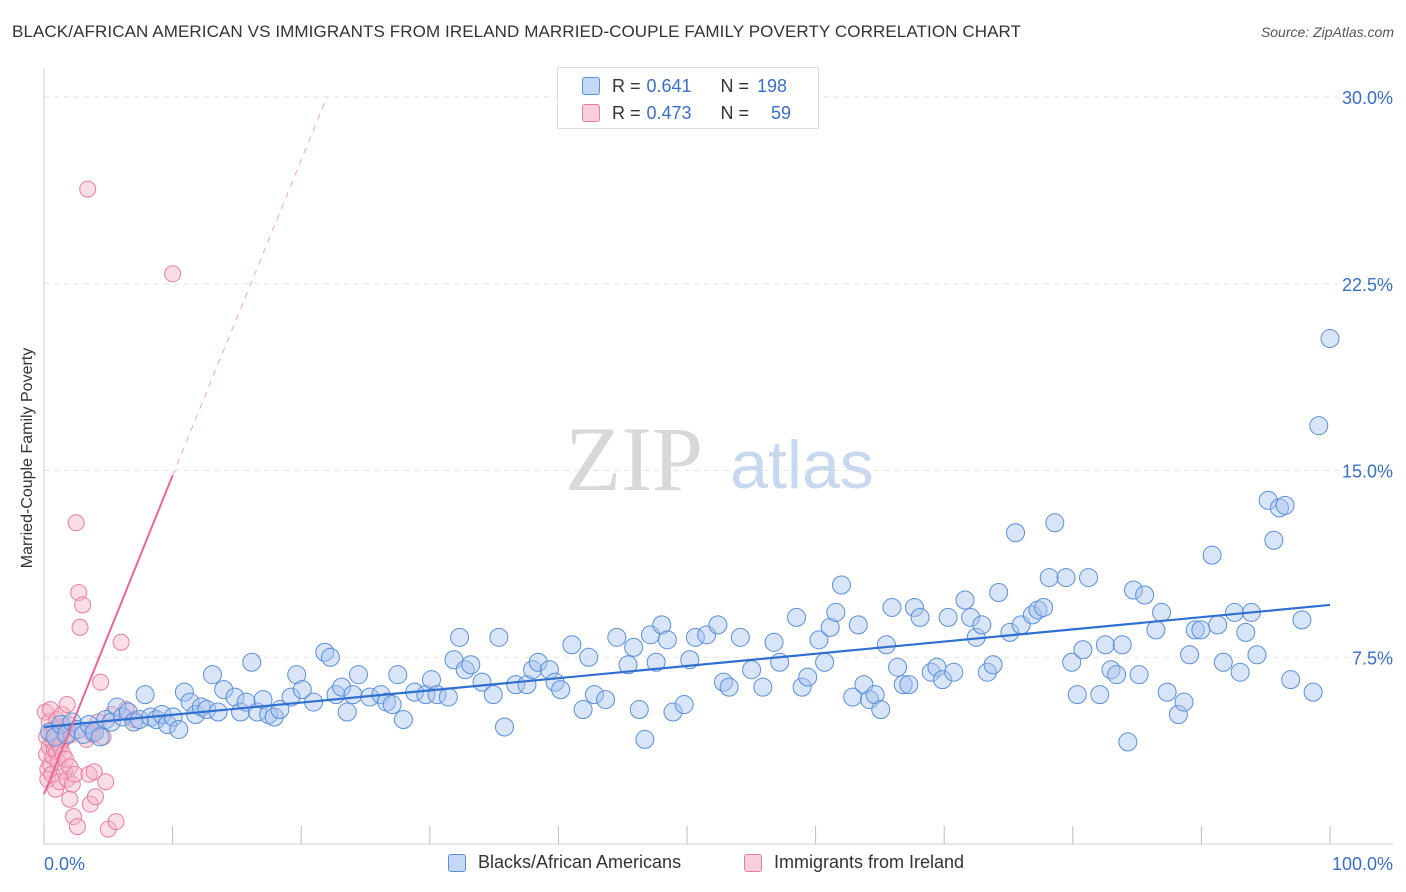 This screenshot has width=1406, height=892. I want to click on trend-line-blacks, so click(687, 666).